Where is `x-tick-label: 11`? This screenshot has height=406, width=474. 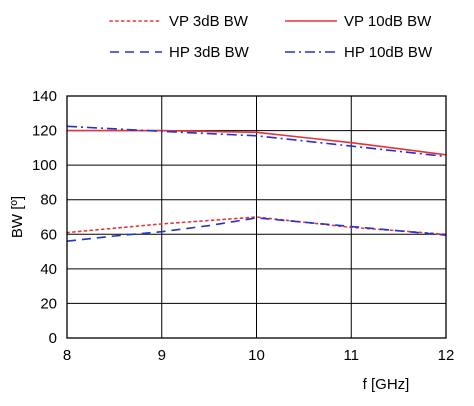 x-tick-label: 11 is located at coordinates (351, 355).